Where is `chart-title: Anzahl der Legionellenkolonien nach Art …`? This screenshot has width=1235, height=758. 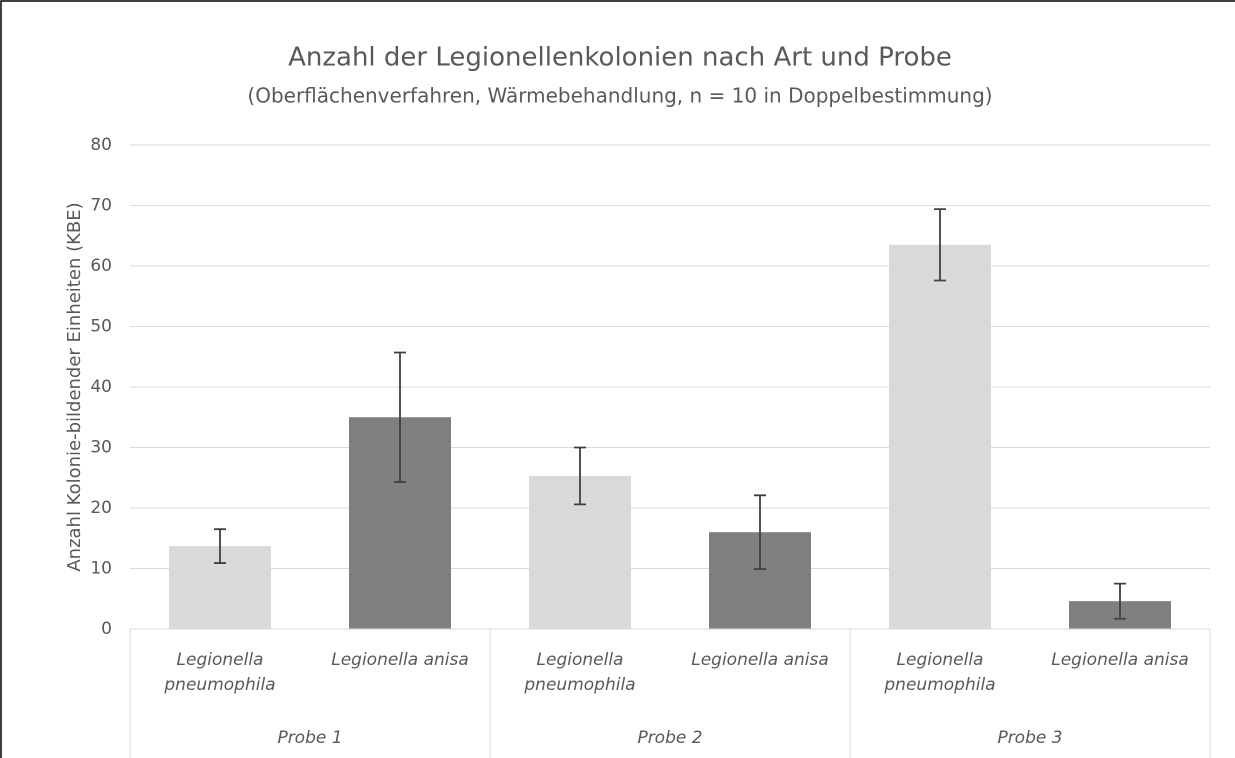
chart-title: Anzahl der Legionellenkolonien nach Art … is located at coordinates (620, 58).